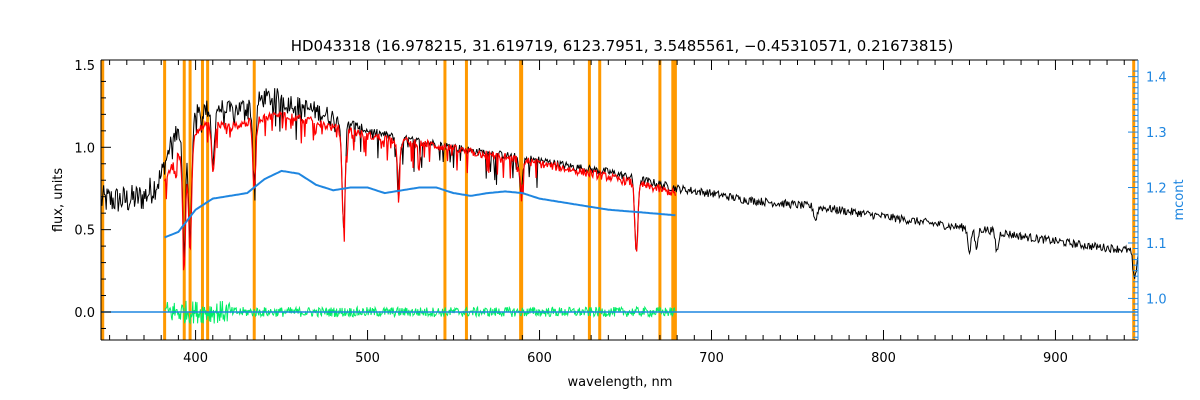  What do you see at coordinates (711, 358) in the screenshot?
I see `x-tick-label-700: 700` at bounding box center [711, 358].